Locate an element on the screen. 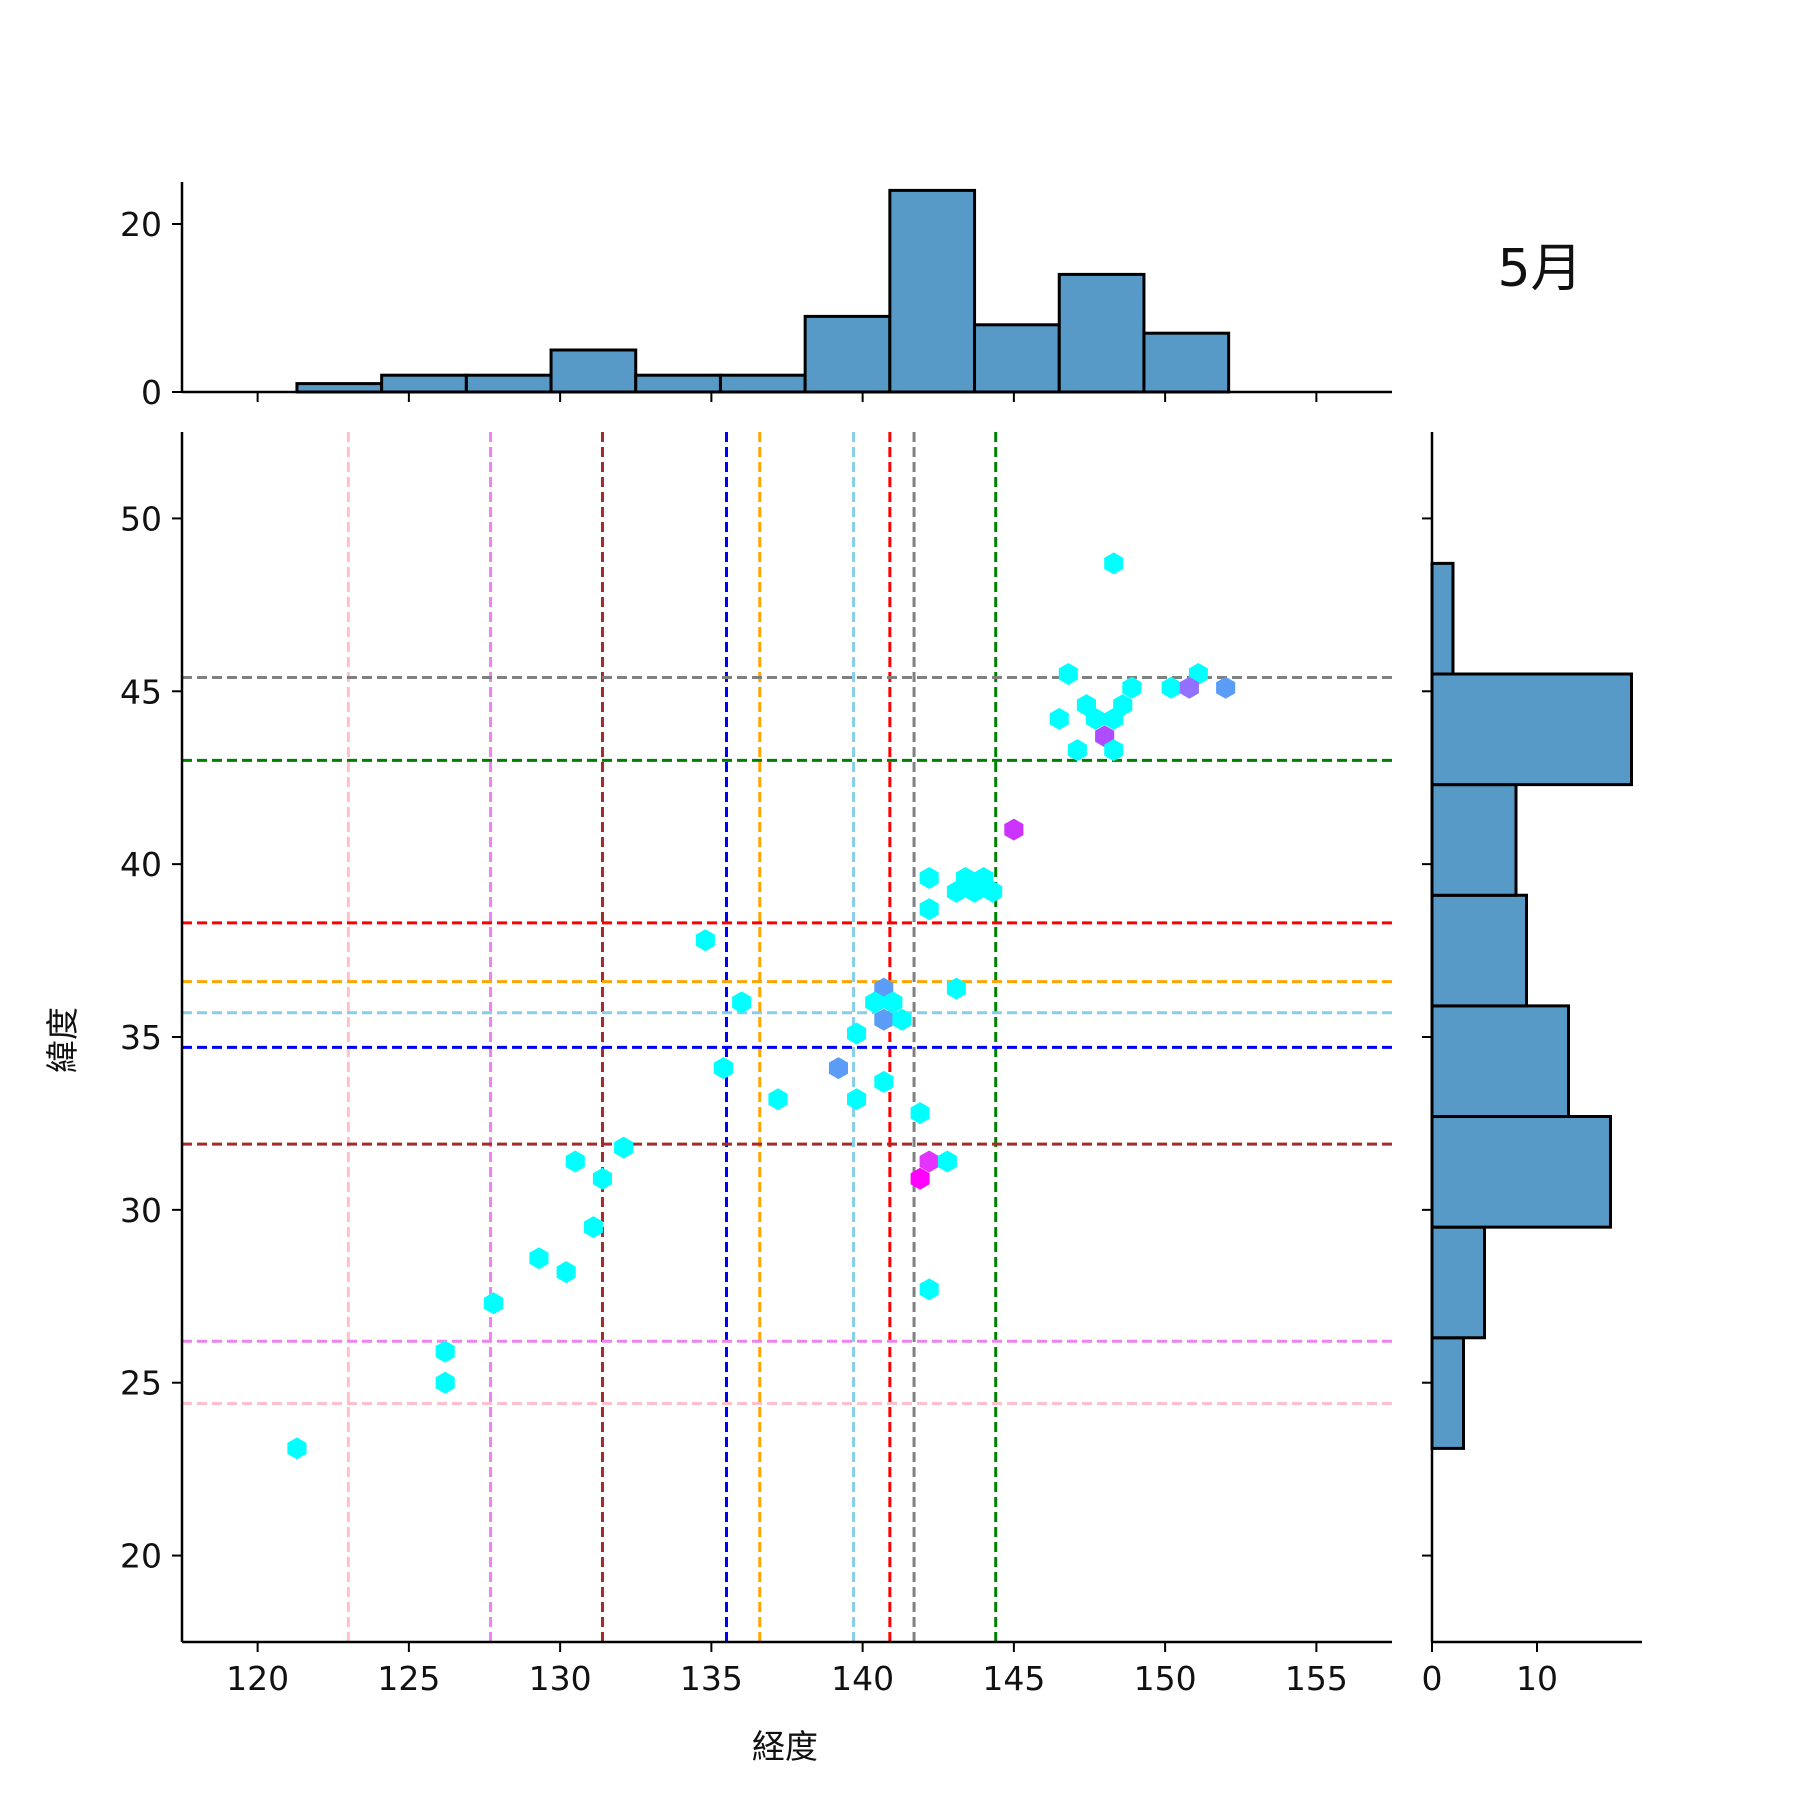  x-tick-label: 145 is located at coordinates (1013, 1678).